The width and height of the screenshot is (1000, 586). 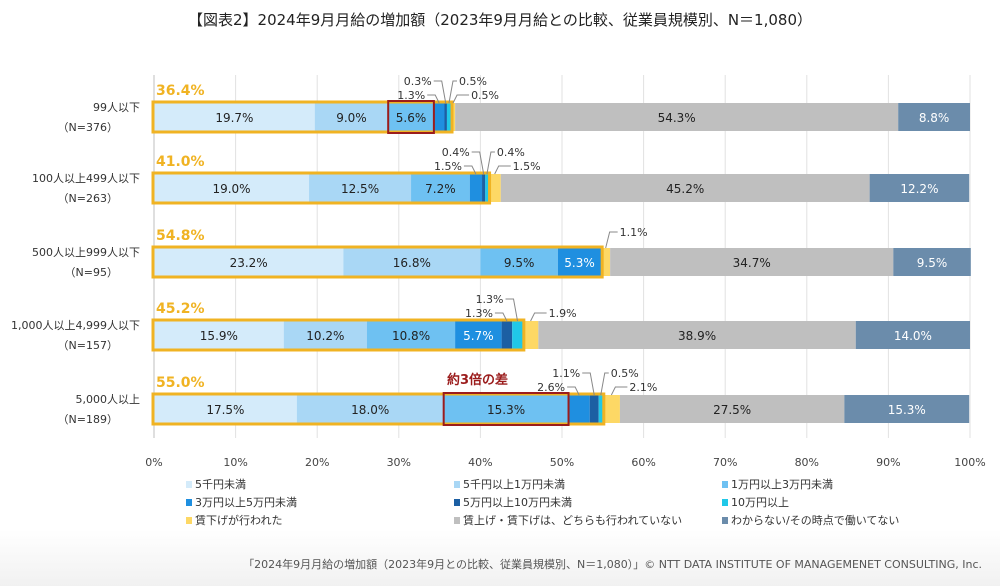 I want to click on legend-label: 5千円未満, so click(x=220, y=484).